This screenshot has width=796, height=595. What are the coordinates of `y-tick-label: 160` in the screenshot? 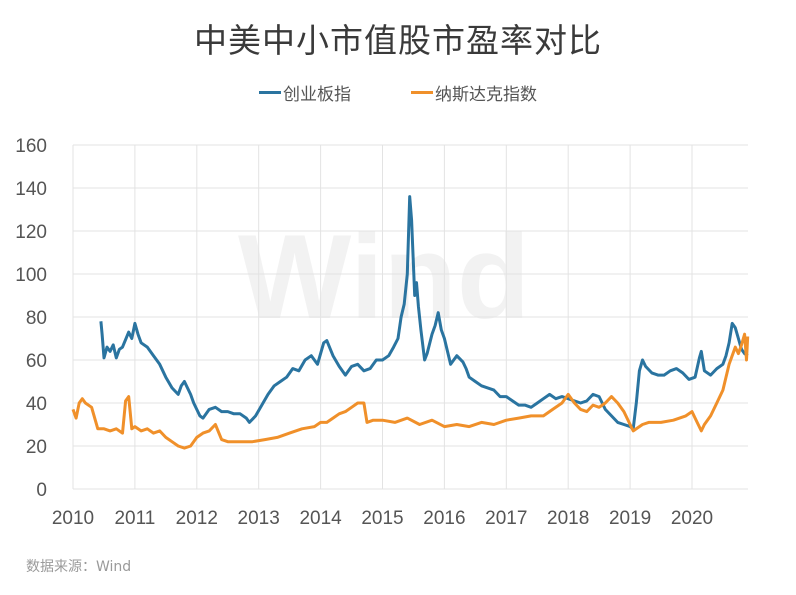 It's located at (31, 146).